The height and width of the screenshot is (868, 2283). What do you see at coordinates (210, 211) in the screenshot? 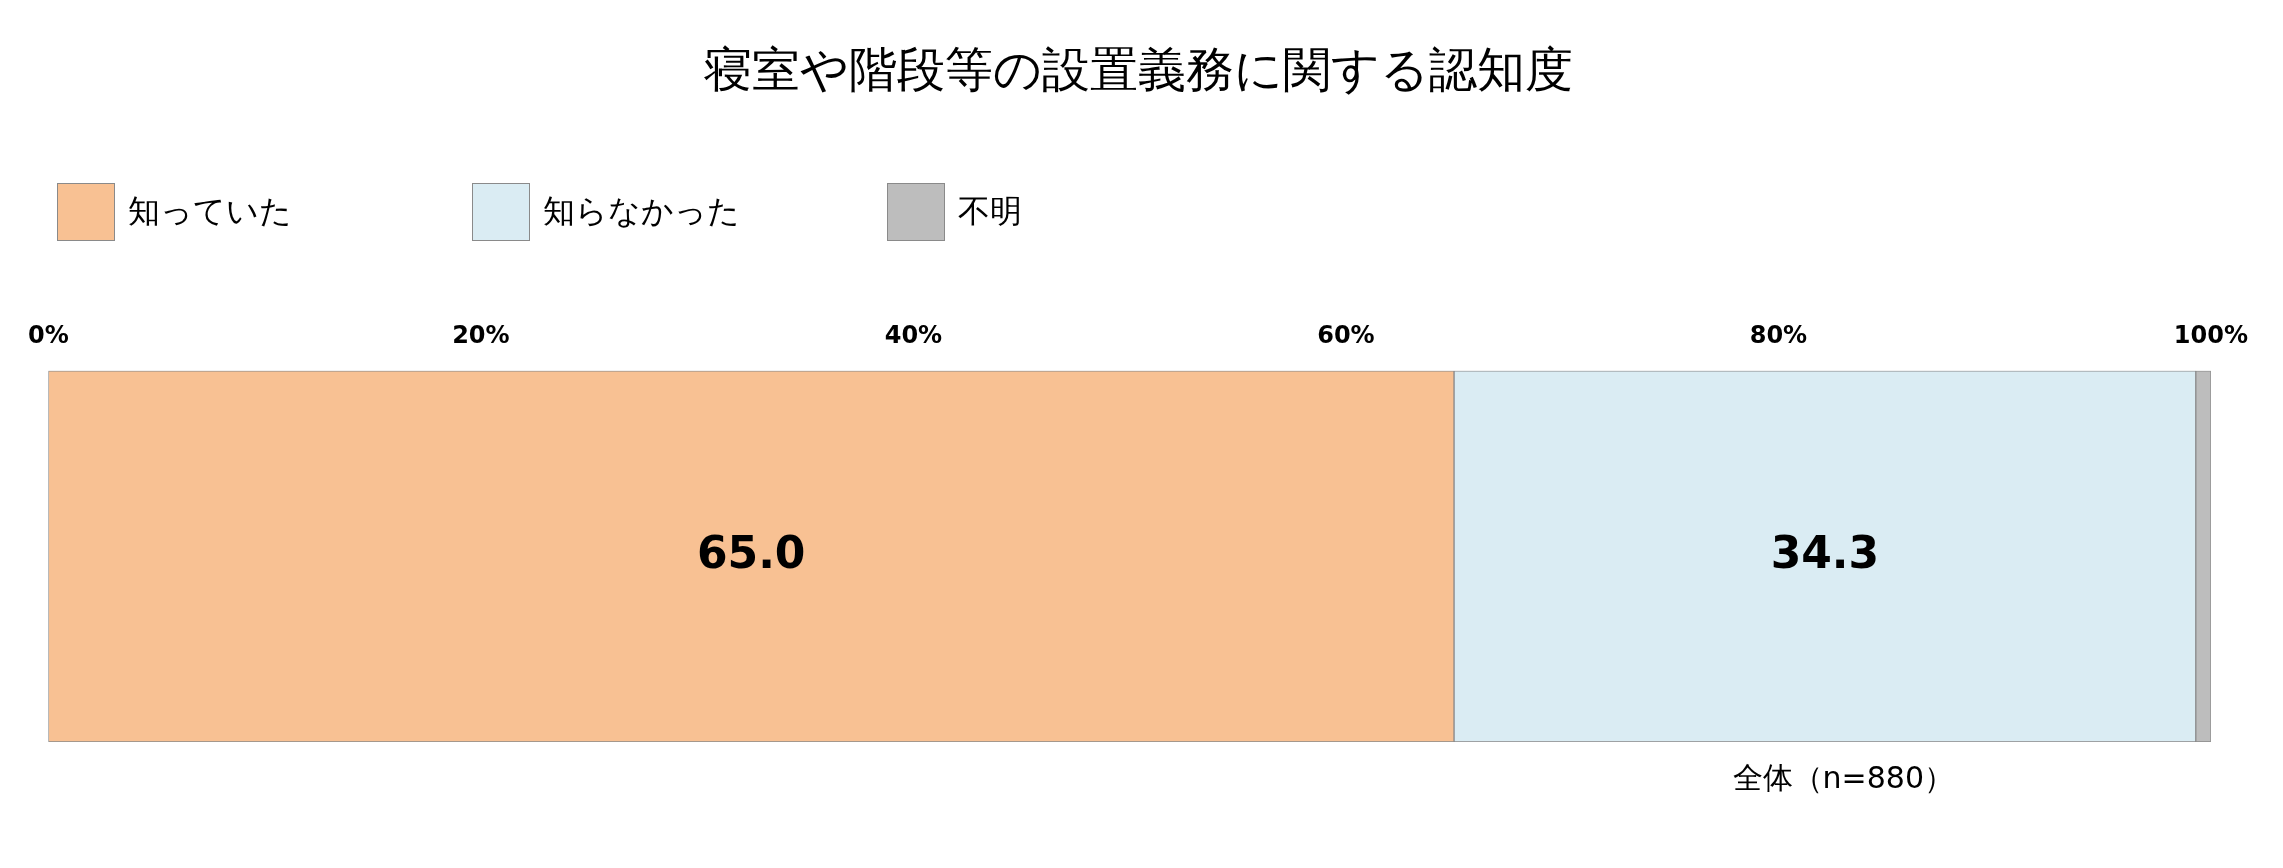
I see `legend-label: 知っていた` at bounding box center [210, 211].